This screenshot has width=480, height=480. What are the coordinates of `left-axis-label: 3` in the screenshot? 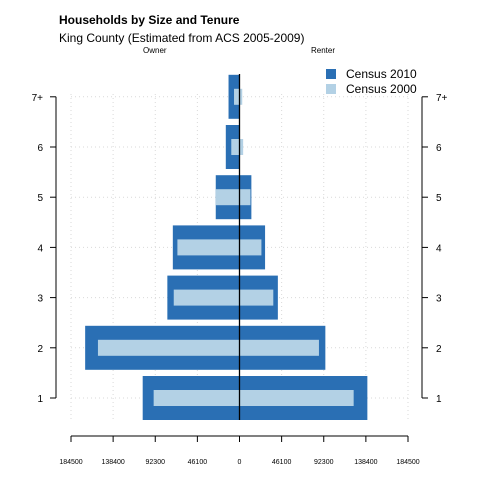 It's located at (40, 299).